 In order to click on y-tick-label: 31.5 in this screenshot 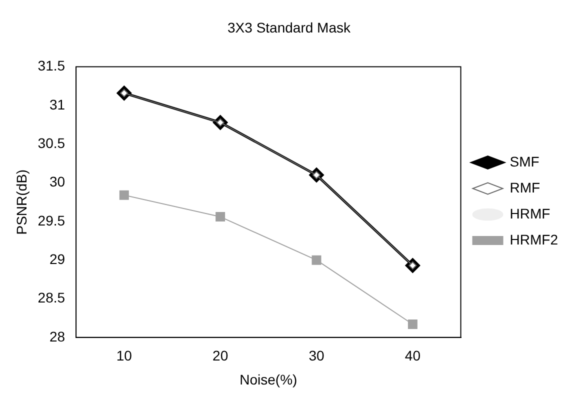, I will do `click(52, 66)`.